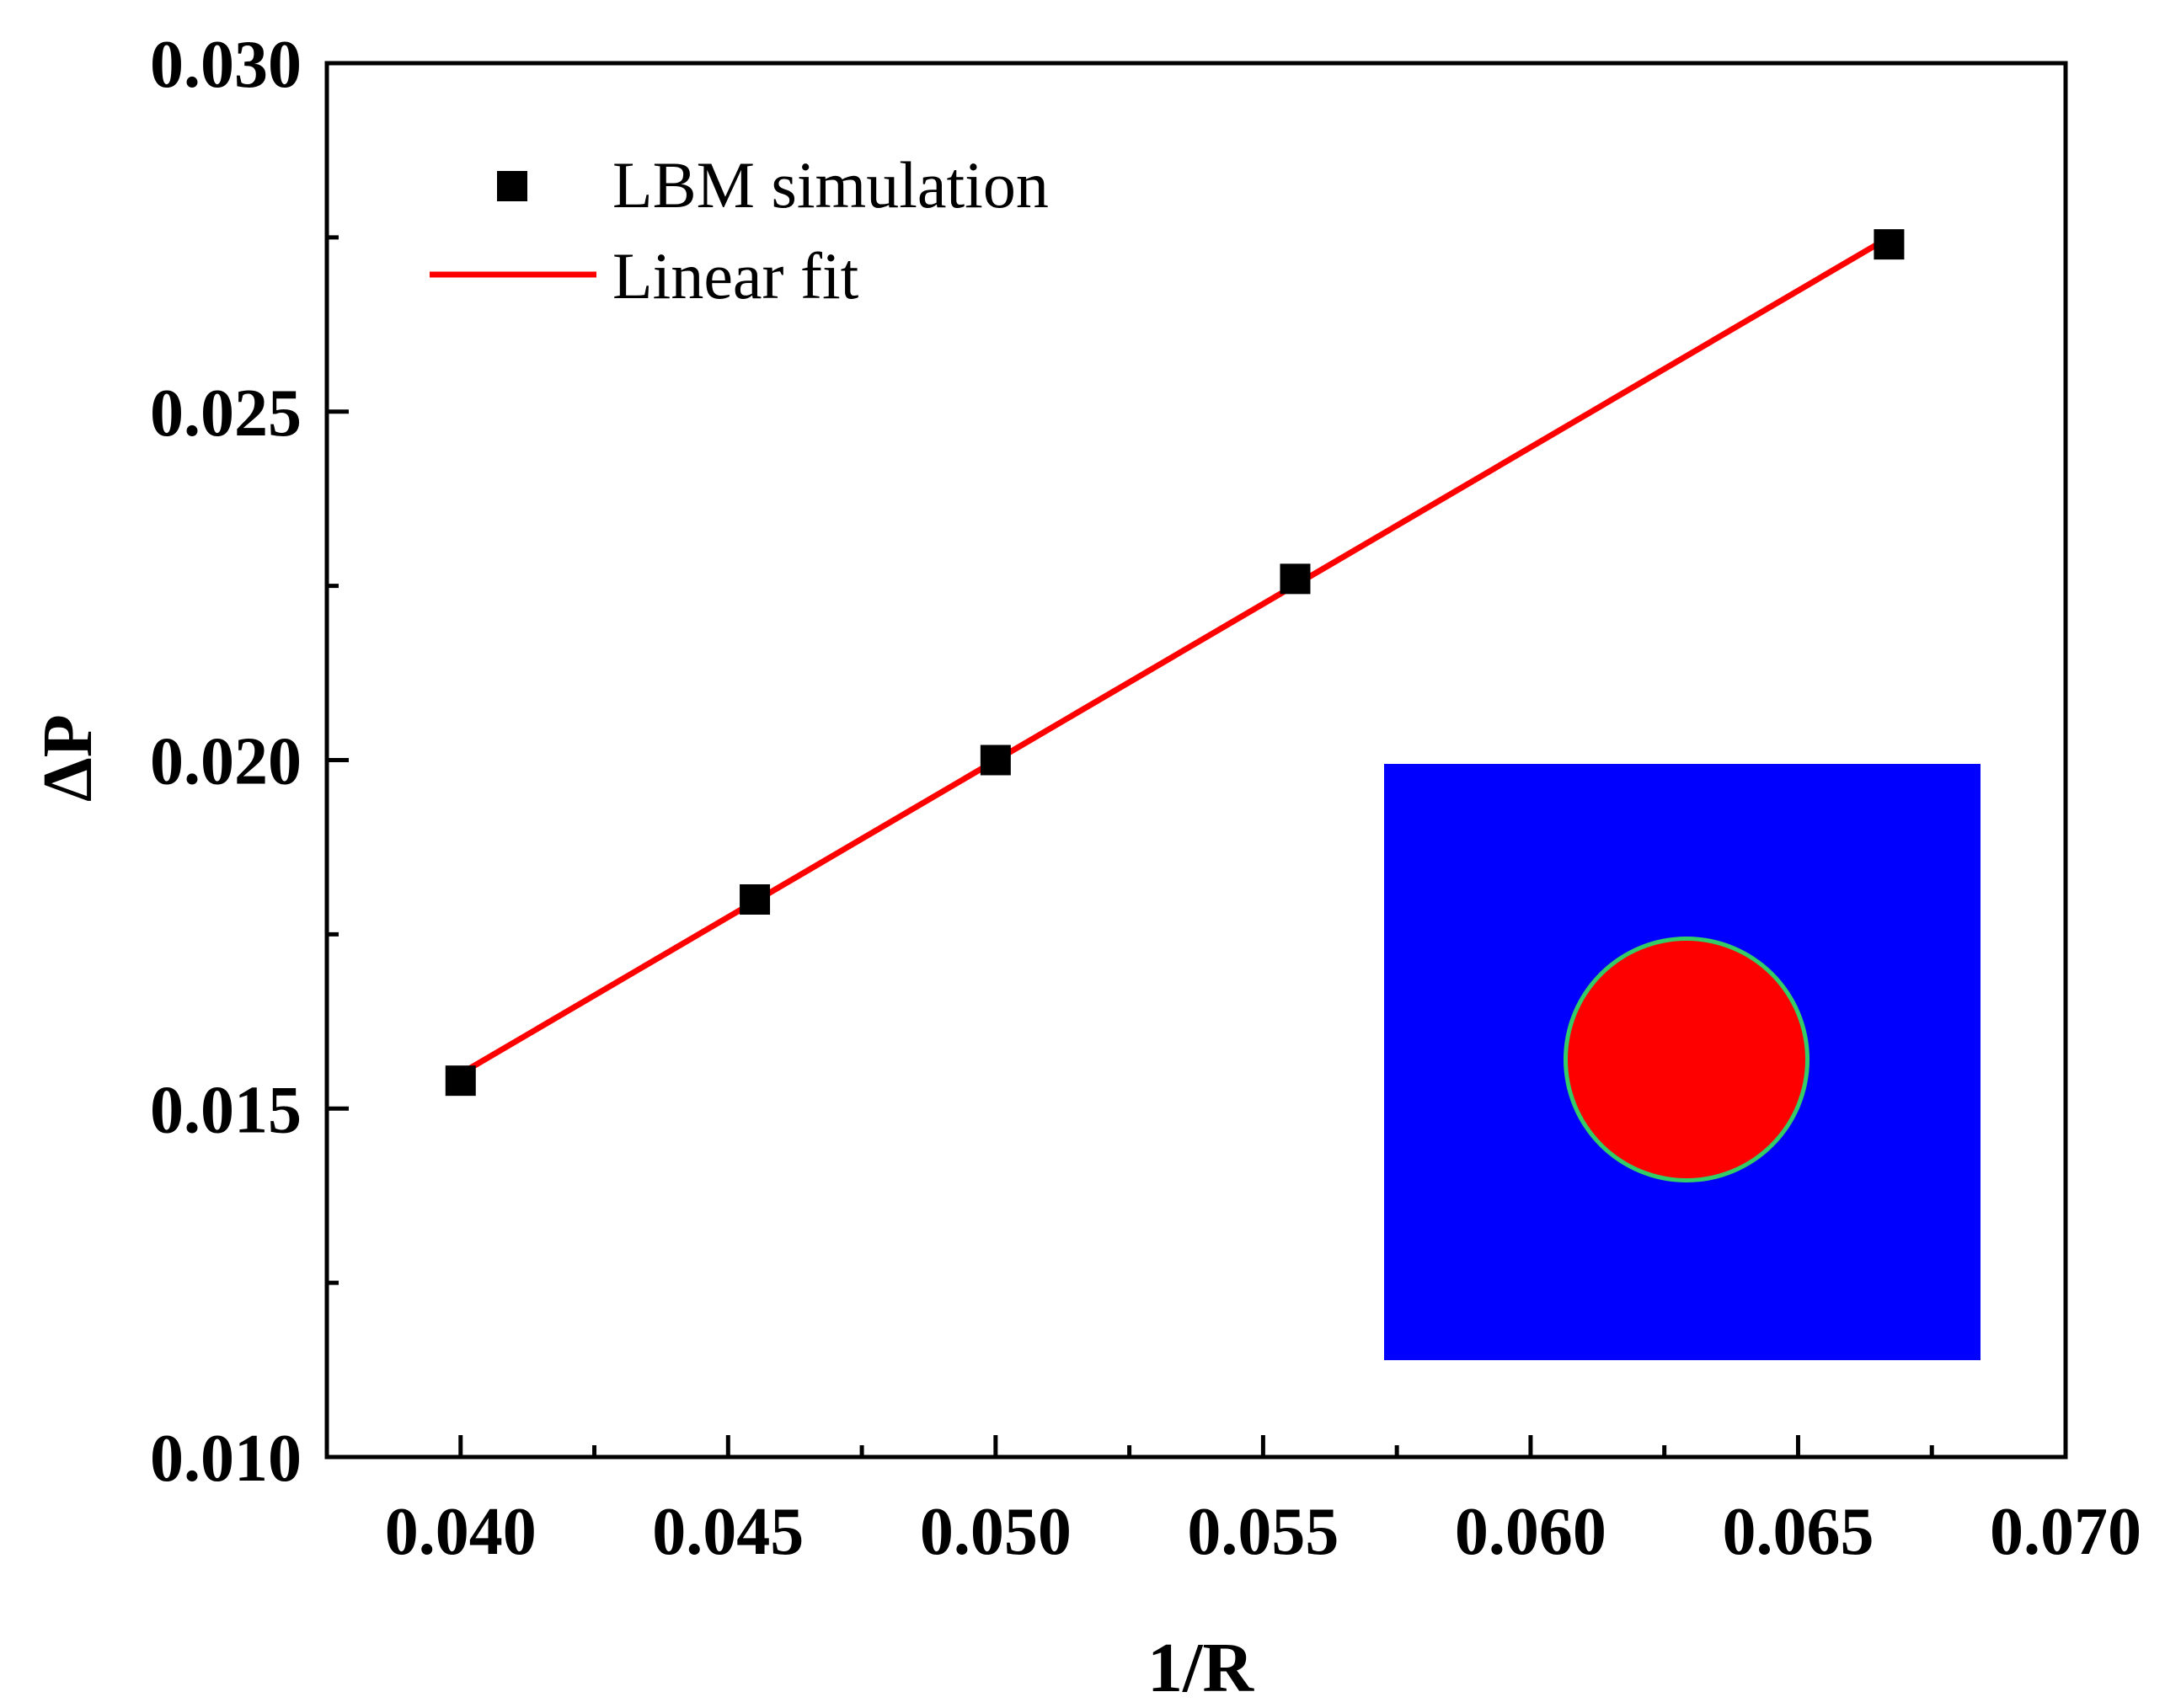  Describe the element at coordinates (226, 413) in the screenshot. I see `y-tick-label: 0.025` at that location.